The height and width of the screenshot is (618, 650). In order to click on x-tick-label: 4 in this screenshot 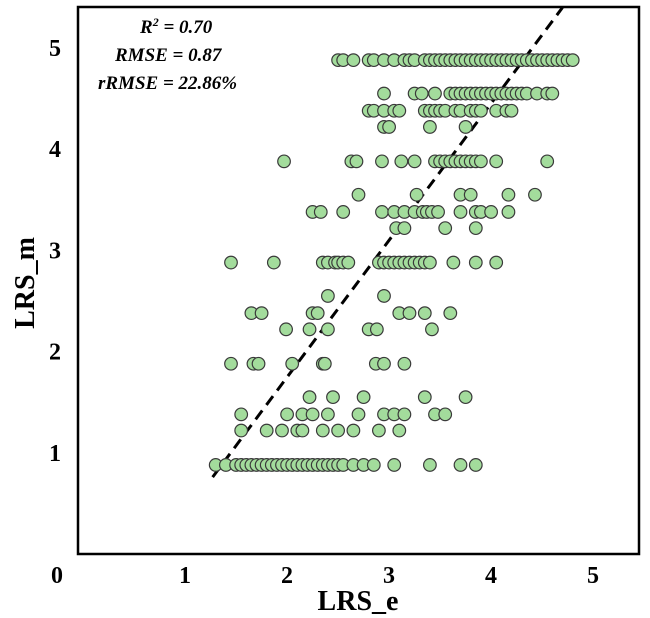, I will do `click(491, 576)`.